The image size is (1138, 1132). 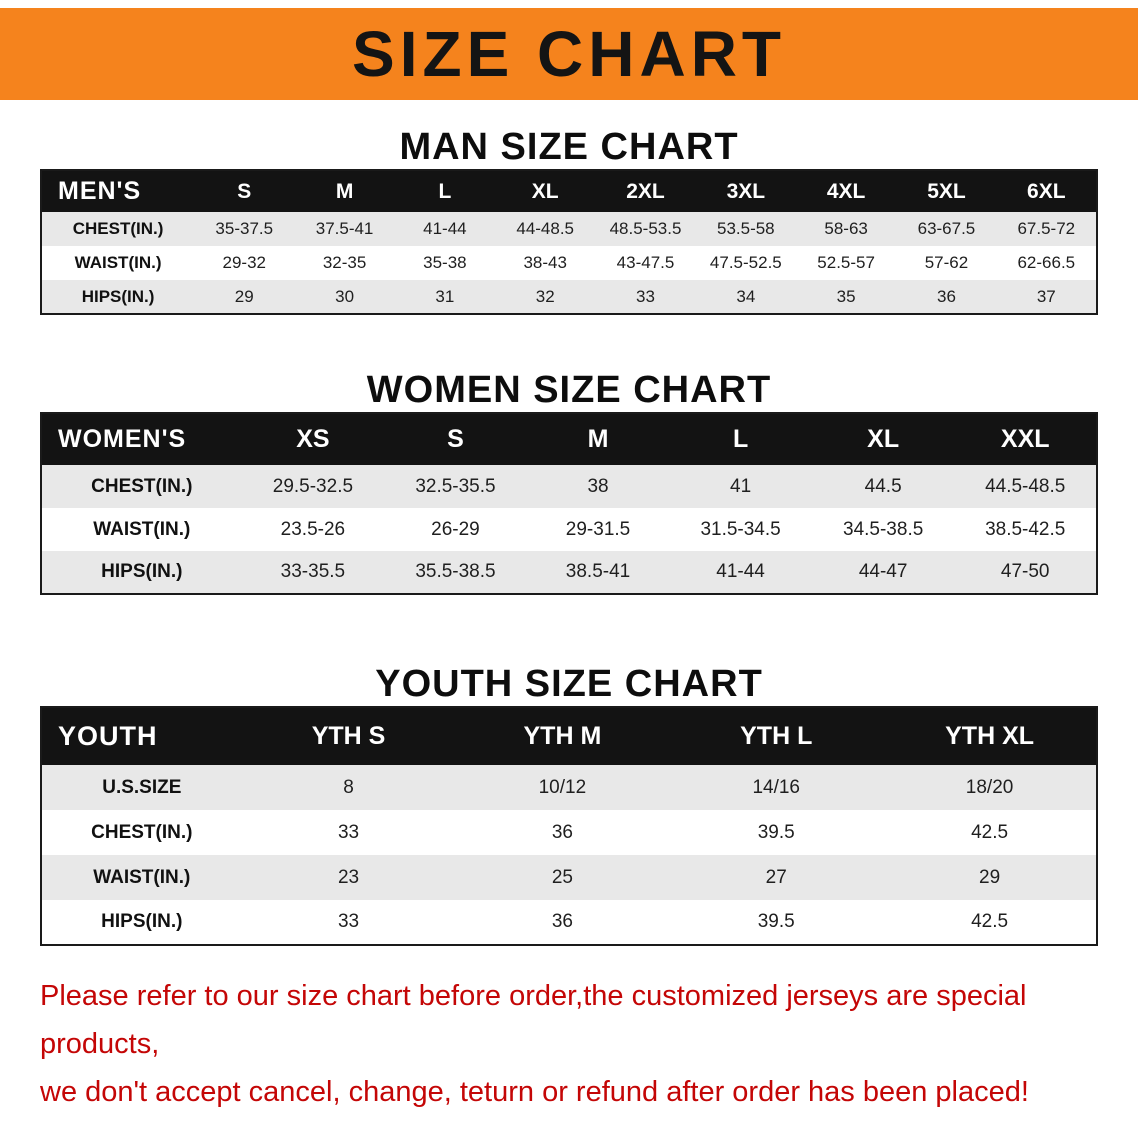 What do you see at coordinates (562, 736) in the screenshot?
I see `size-header-cell: YTH M` at bounding box center [562, 736].